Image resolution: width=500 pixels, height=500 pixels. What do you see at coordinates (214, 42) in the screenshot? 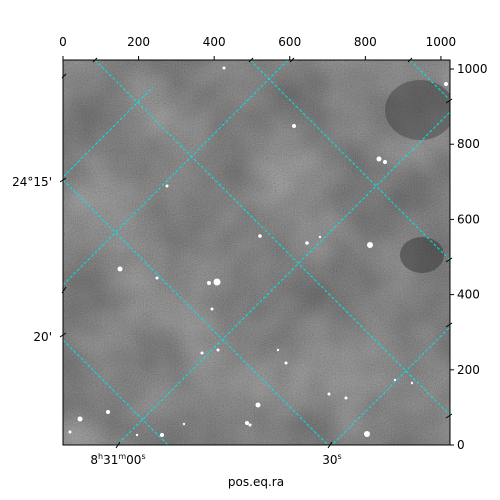
I see `x-tick-label: 400` at bounding box center [214, 42].